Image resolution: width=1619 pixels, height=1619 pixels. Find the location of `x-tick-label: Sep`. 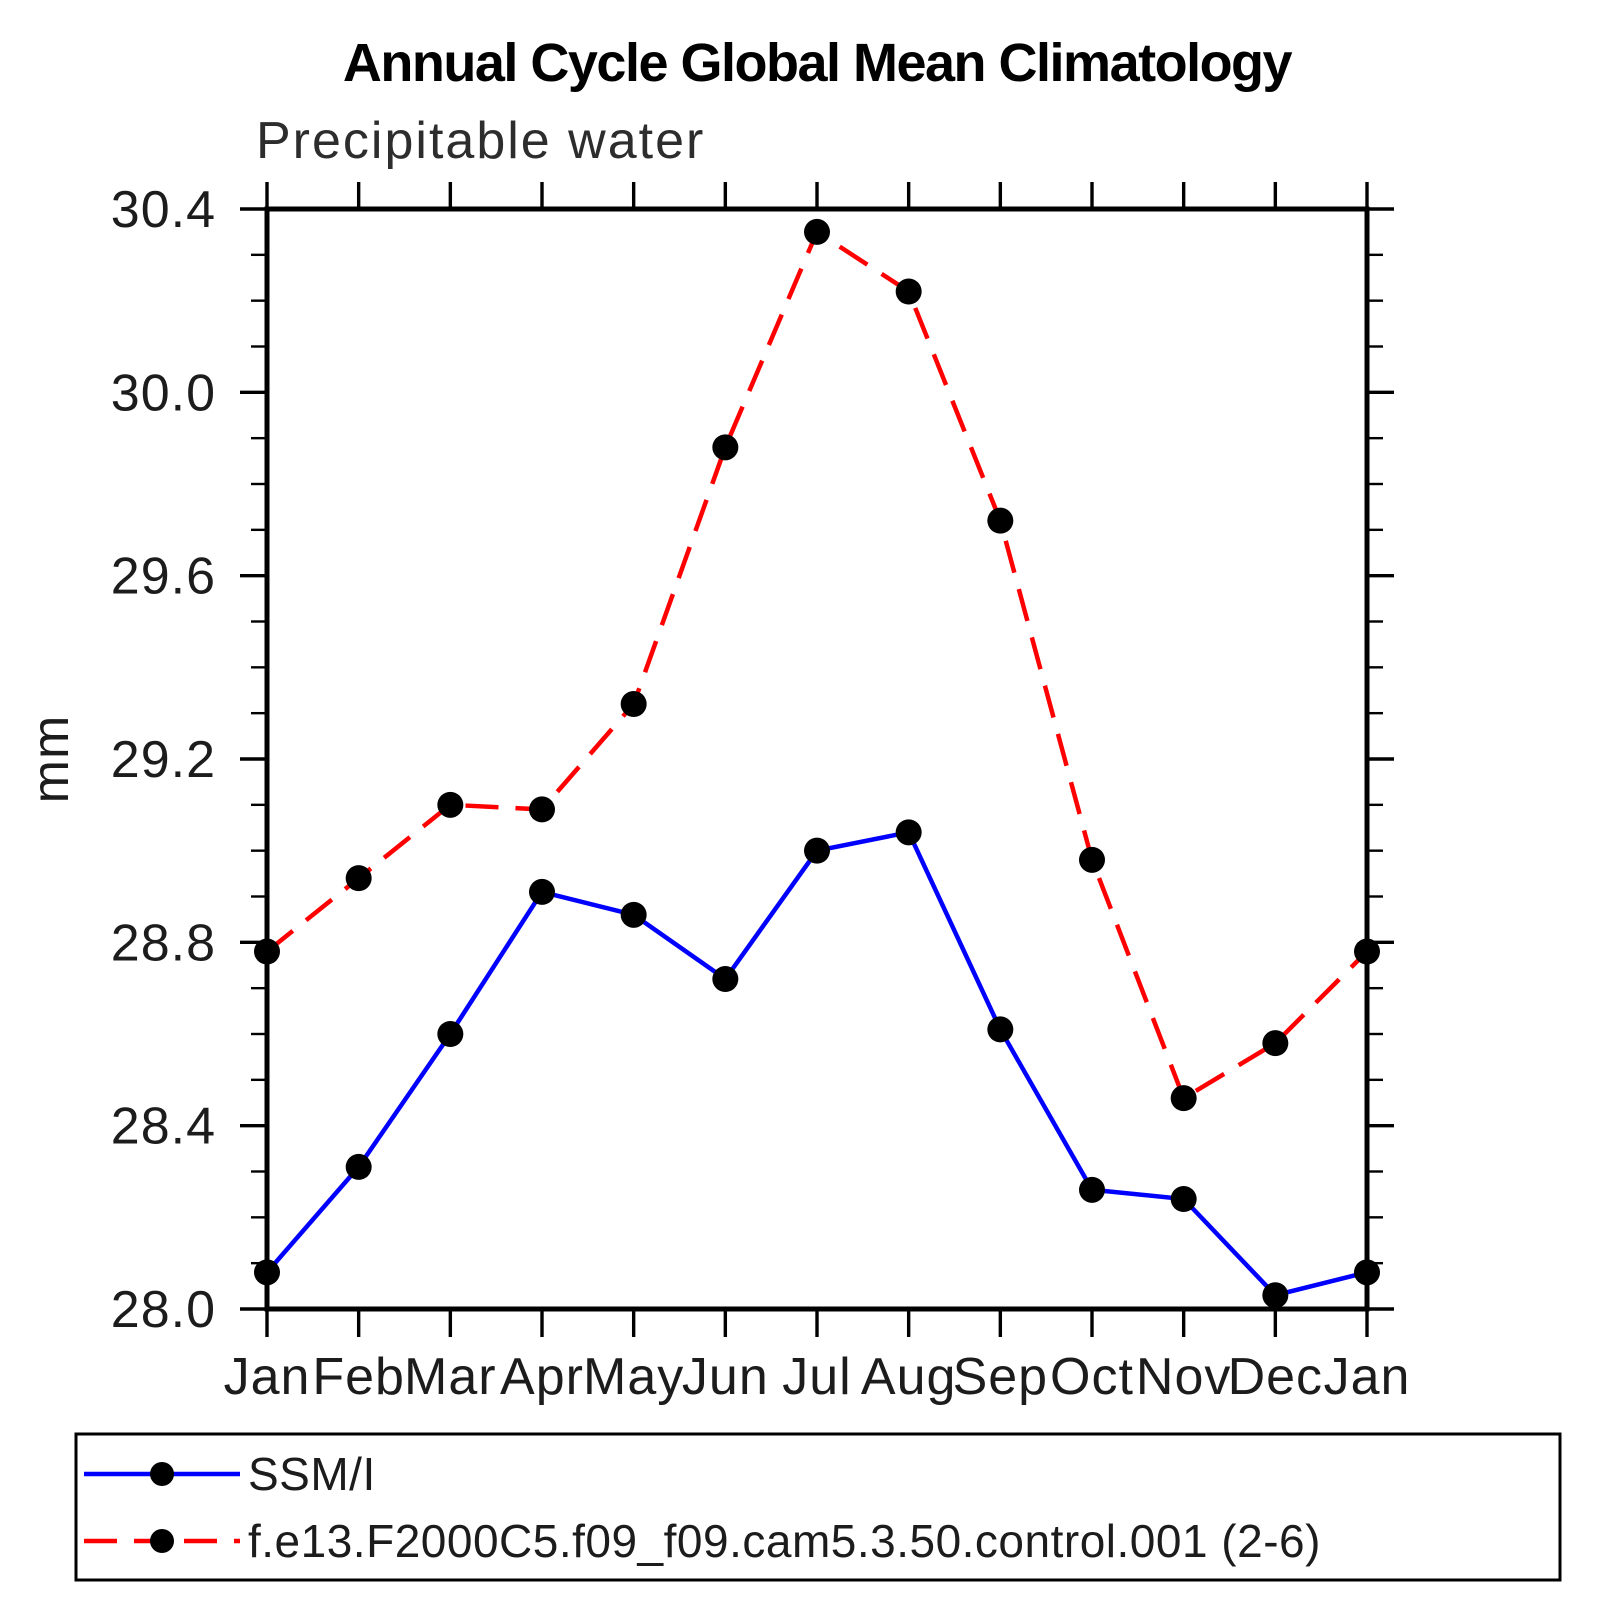

x-tick-label: Sep is located at coordinates (1001, 1377).